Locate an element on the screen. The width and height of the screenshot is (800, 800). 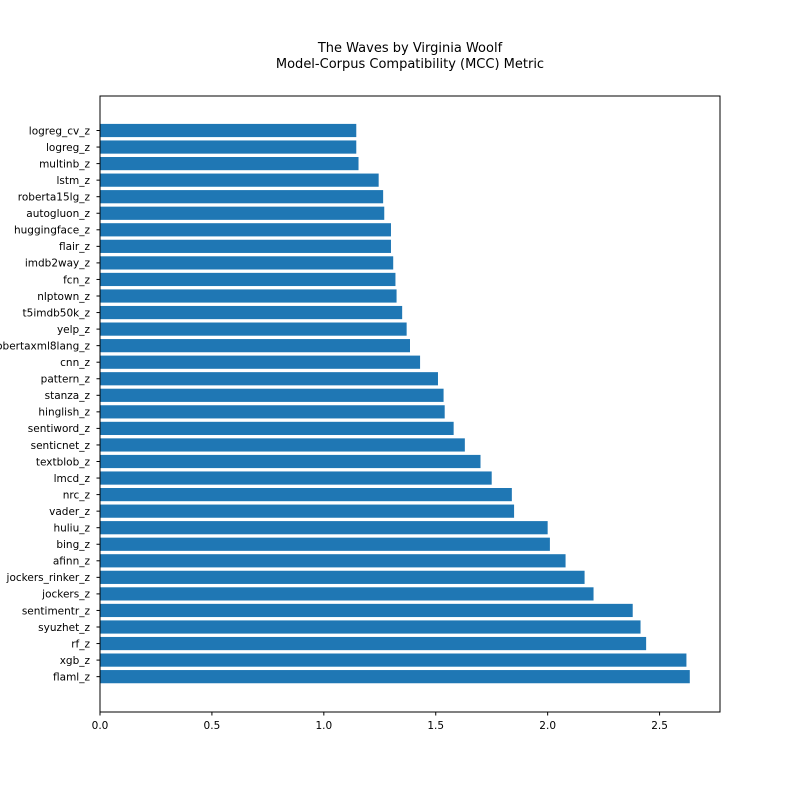
bar-logreg-cv-z is located at coordinates (228, 130).